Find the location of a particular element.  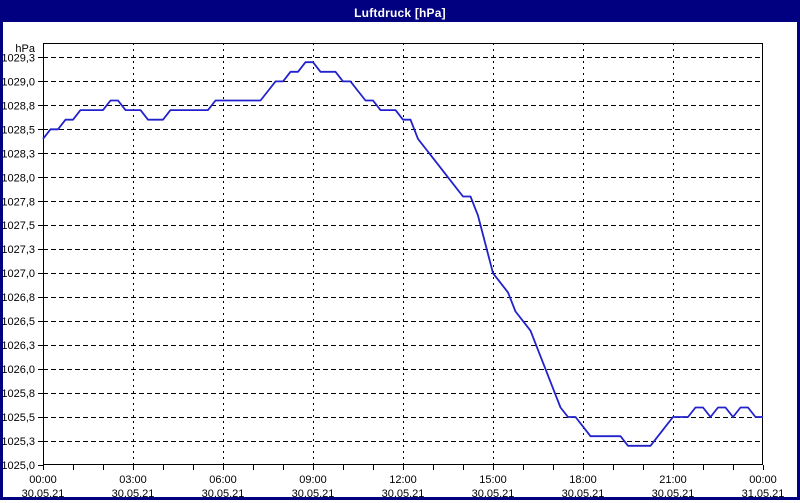

x-tick-time-label: 03:00 is located at coordinates (133, 480).